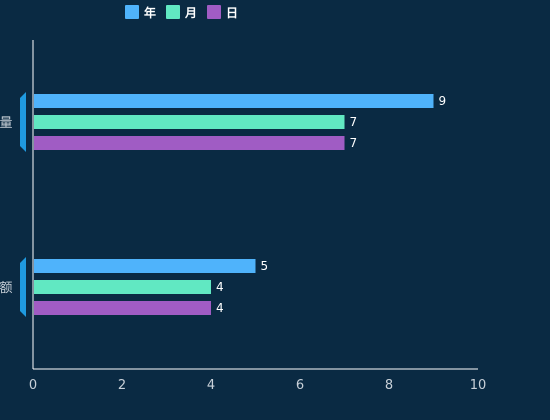  Describe the element at coordinates (150, 12) in the screenshot. I see `legend-label: 年` at that location.